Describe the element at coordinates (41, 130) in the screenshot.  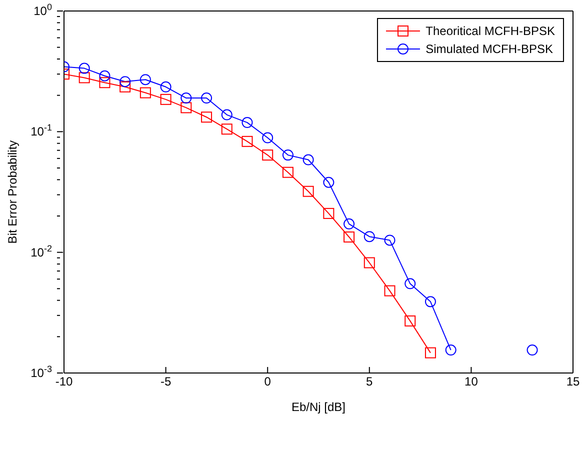
I see `y-tick-label: 10$^{-1}$` at that location.